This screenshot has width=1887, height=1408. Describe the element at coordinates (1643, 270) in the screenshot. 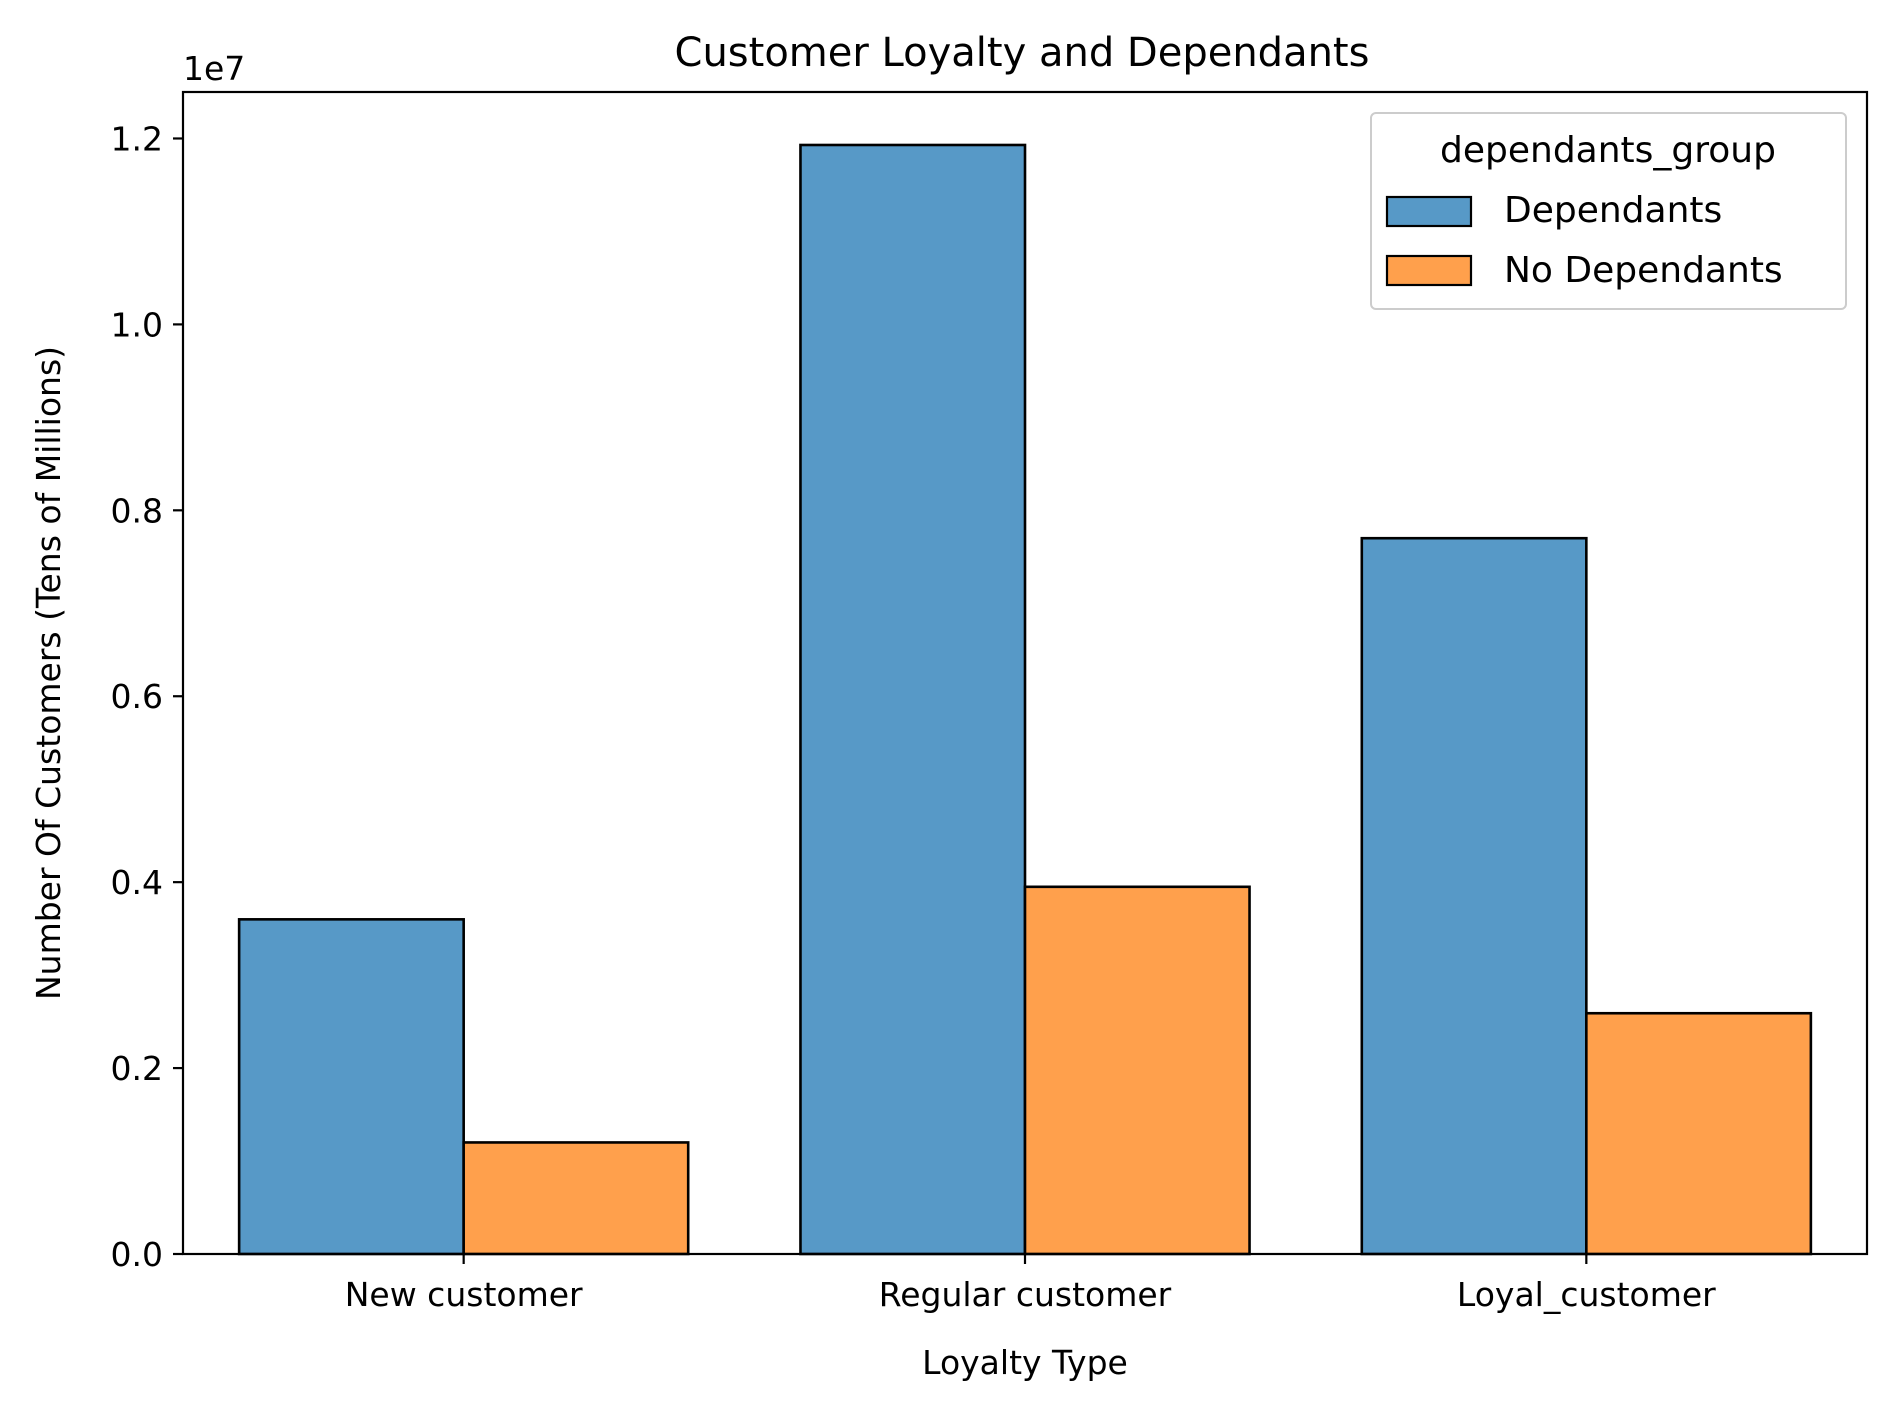

I see `legend-label-no-dependants: No Dependants` at that location.